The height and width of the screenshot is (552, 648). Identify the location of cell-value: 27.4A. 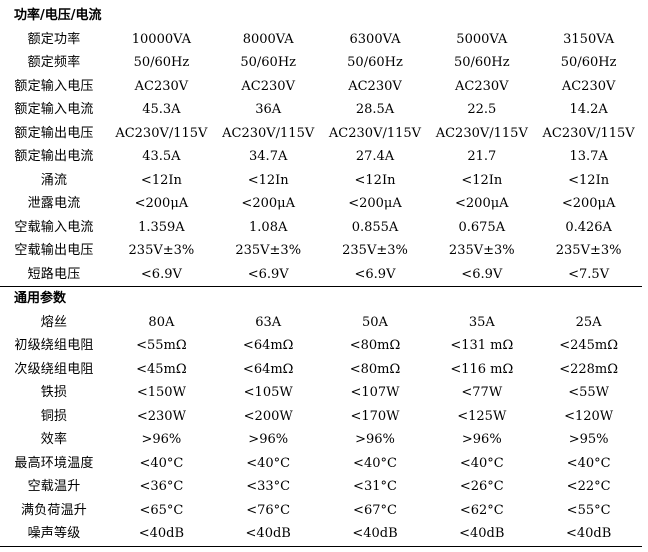
(375, 156).